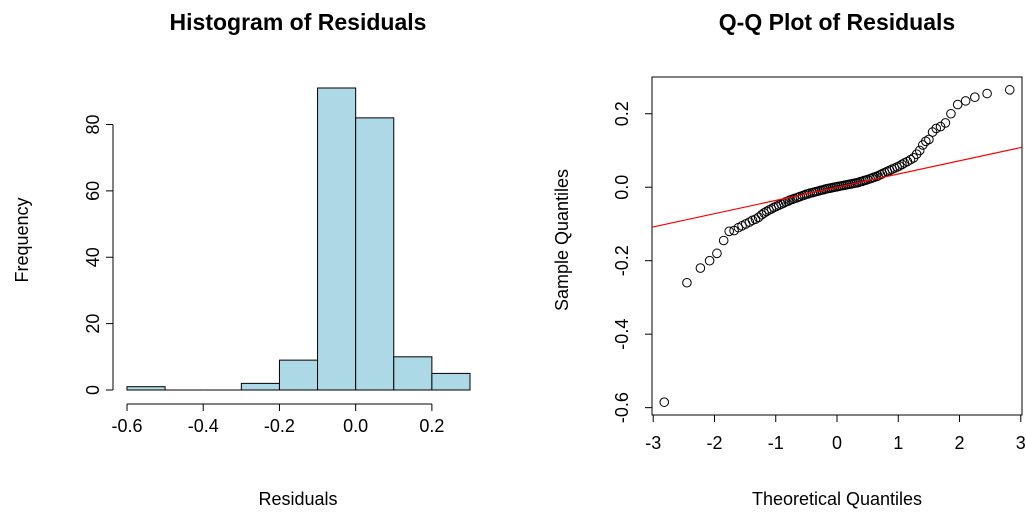 This screenshot has width=1026, height=512. What do you see at coordinates (622, 187) in the screenshot?
I see `qq-y-tick-label: 0.0` at bounding box center [622, 187].